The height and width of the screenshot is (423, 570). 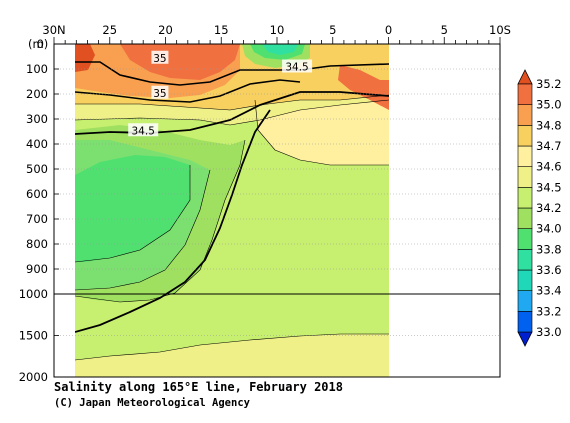 What do you see at coordinates (165, 30) in the screenshot?
I see `lat-tick-label-20: 20` at bounding box center [165, 30].